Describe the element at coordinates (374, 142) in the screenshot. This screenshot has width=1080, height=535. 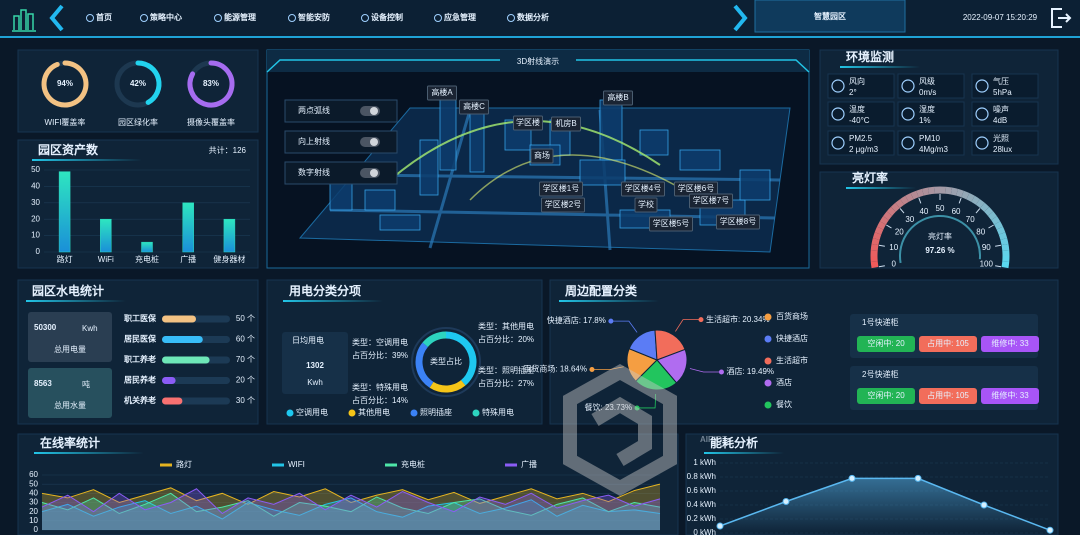
I see `toggle-knob` at that location.